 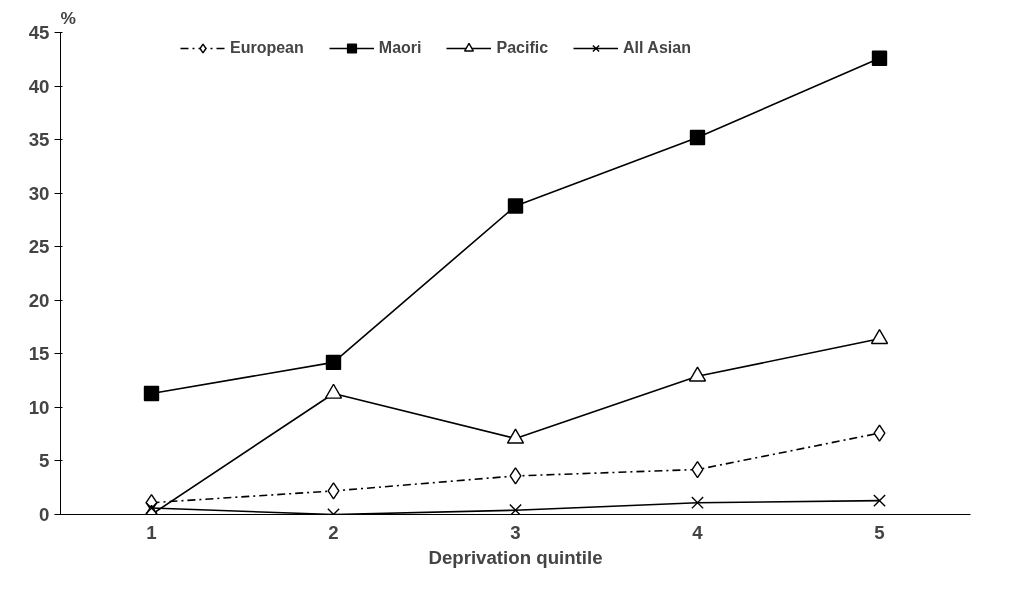 I want to click on x-tick-label: 1, so click(x=151, y=532).